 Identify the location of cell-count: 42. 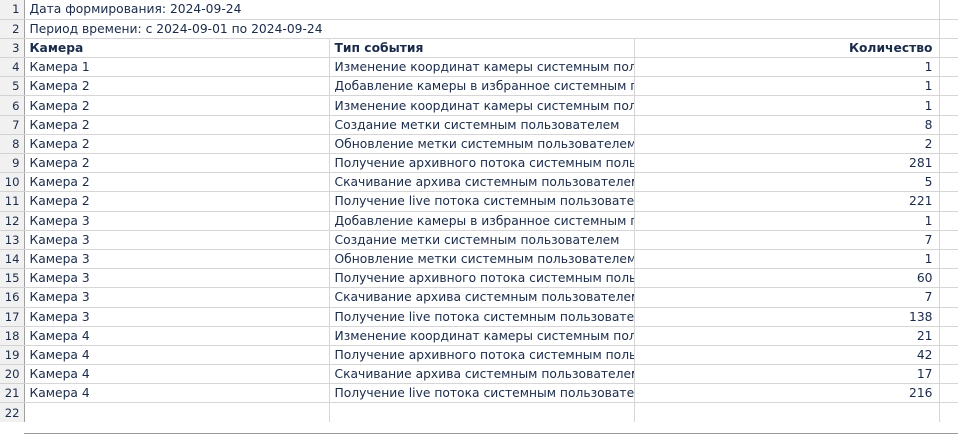
(787, 355).